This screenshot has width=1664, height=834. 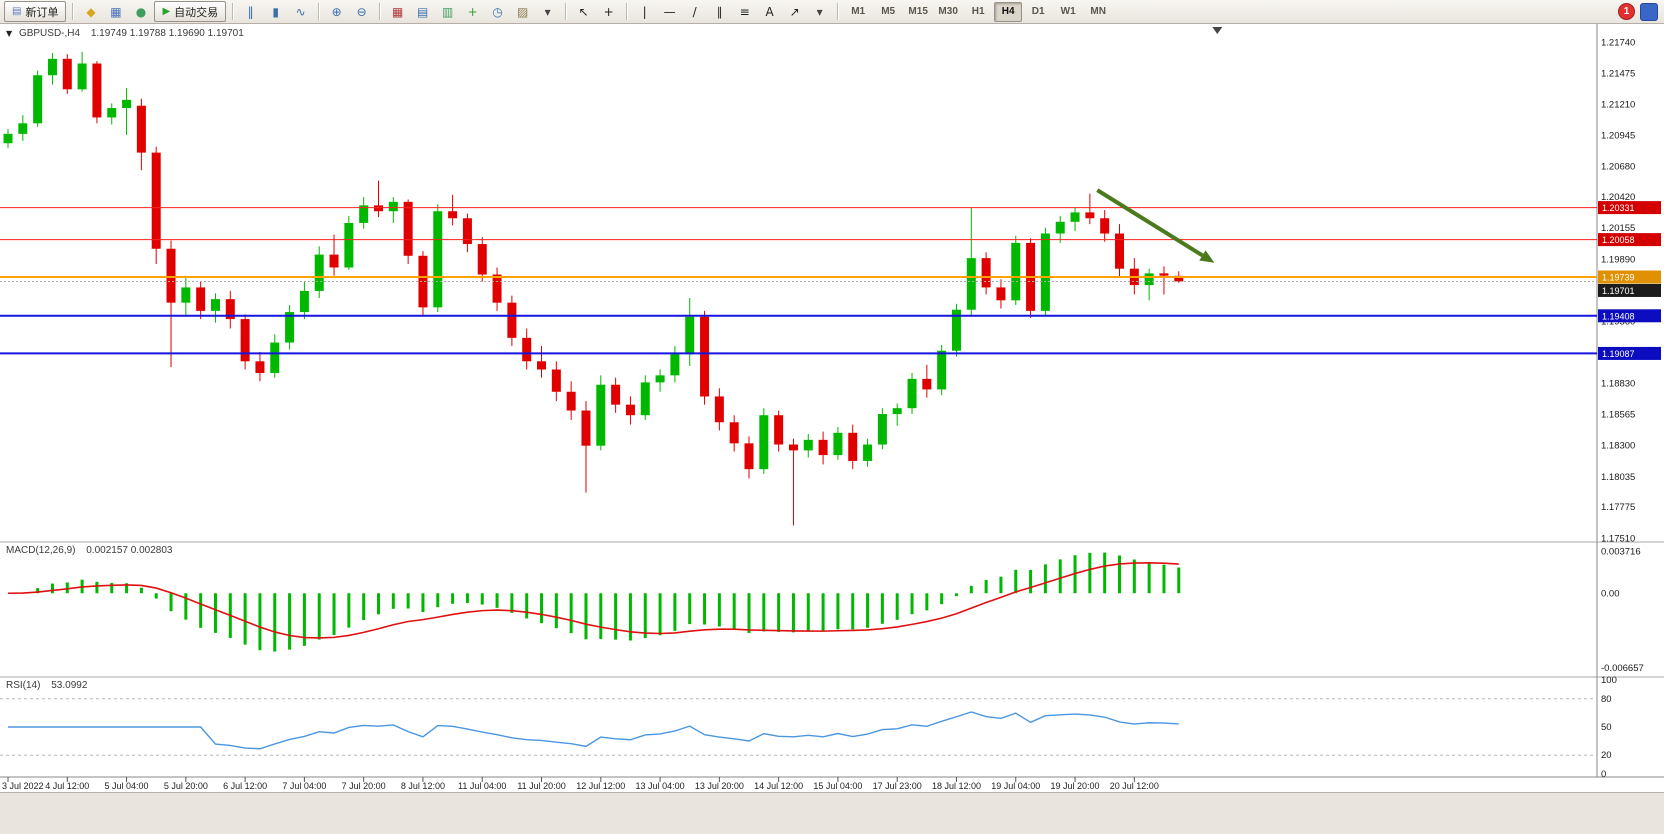 What do you see at coordinates (23, 786) in the screenshot?
I see `time-axis-label: 3 Jul 2022` at bounding box center [23, 786].